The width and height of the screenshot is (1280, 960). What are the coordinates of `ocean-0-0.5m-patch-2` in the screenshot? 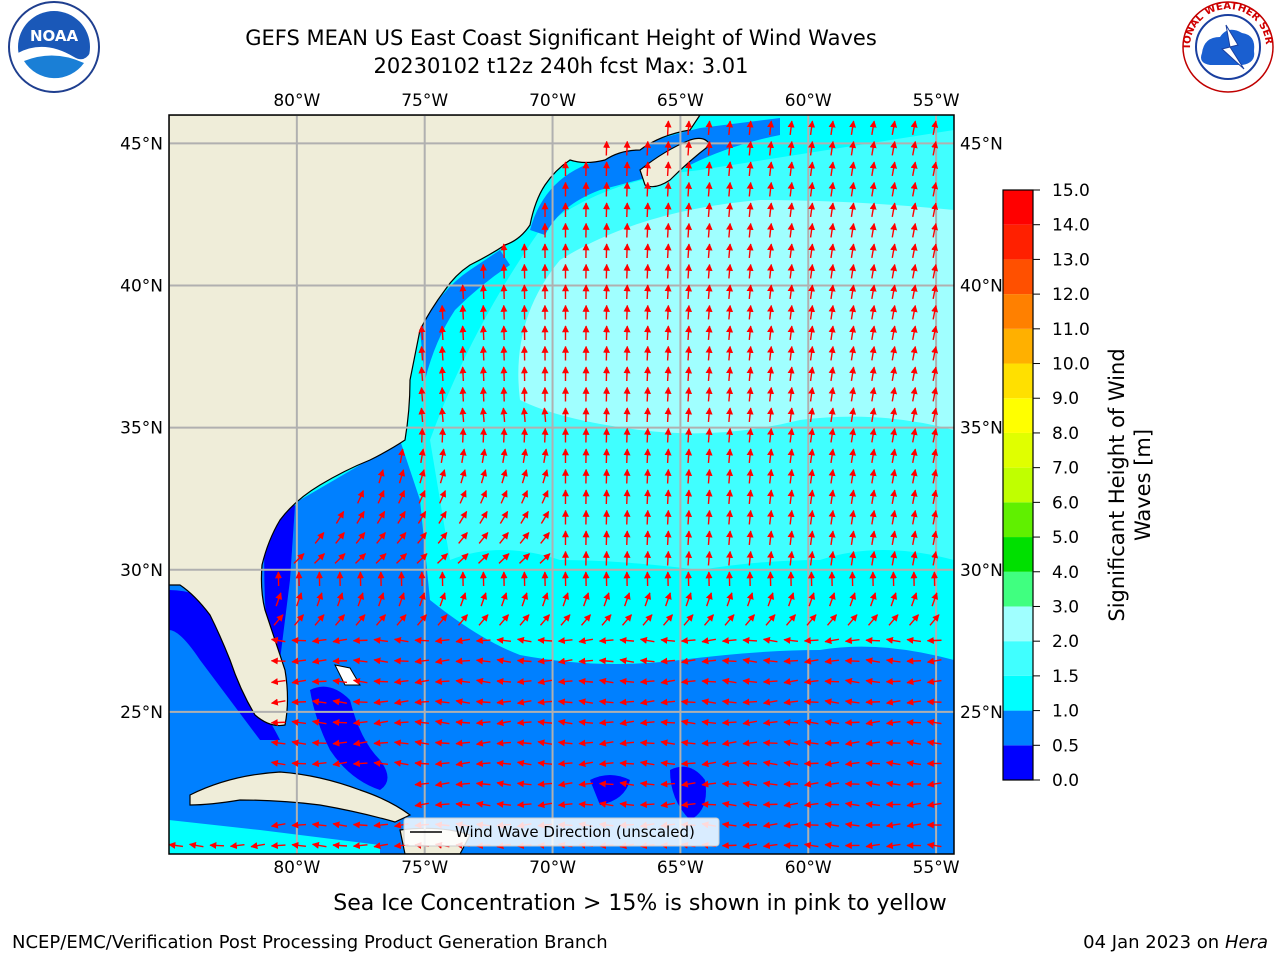 It's located at (688, 793).